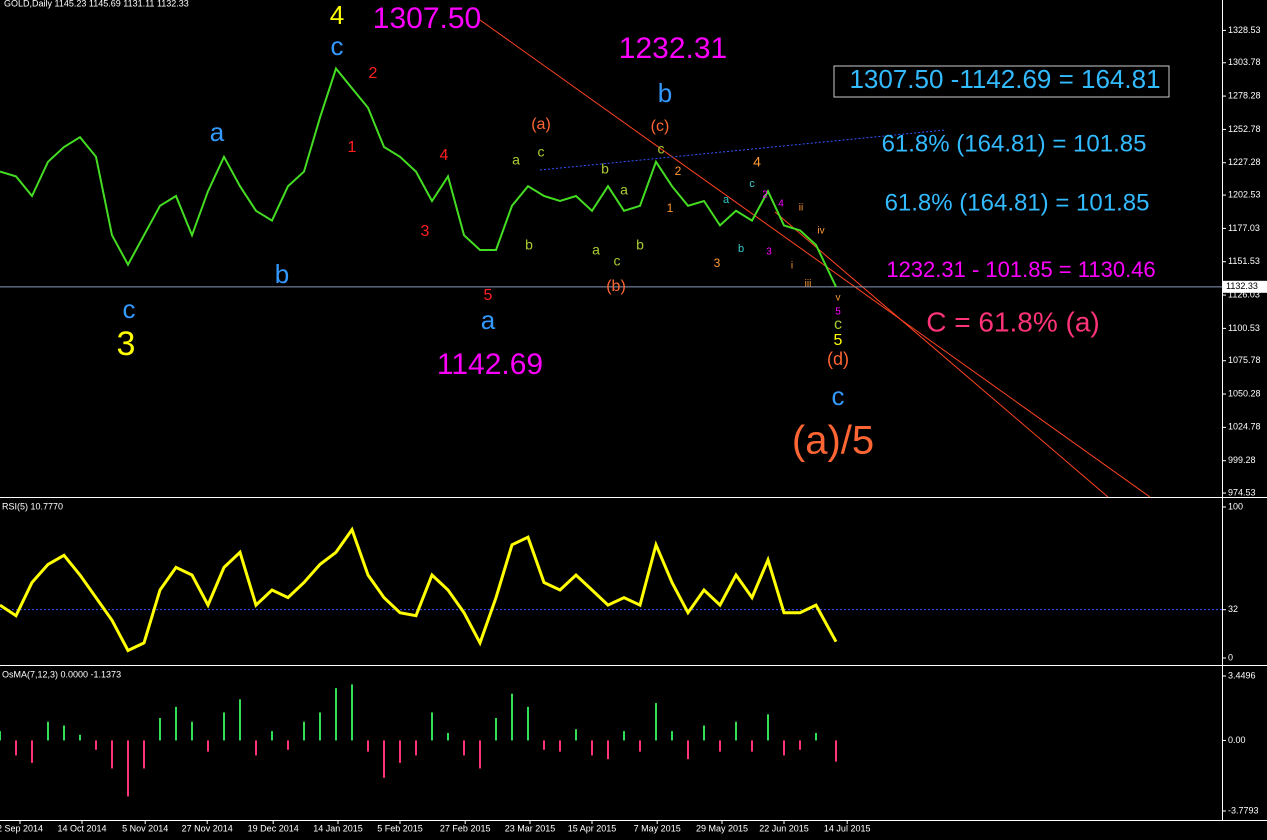  What do you see at coordinates (1244, 228) in the screenshot?
I see `y-tick-label: 1177.03` at bounding box center [1244, 228].